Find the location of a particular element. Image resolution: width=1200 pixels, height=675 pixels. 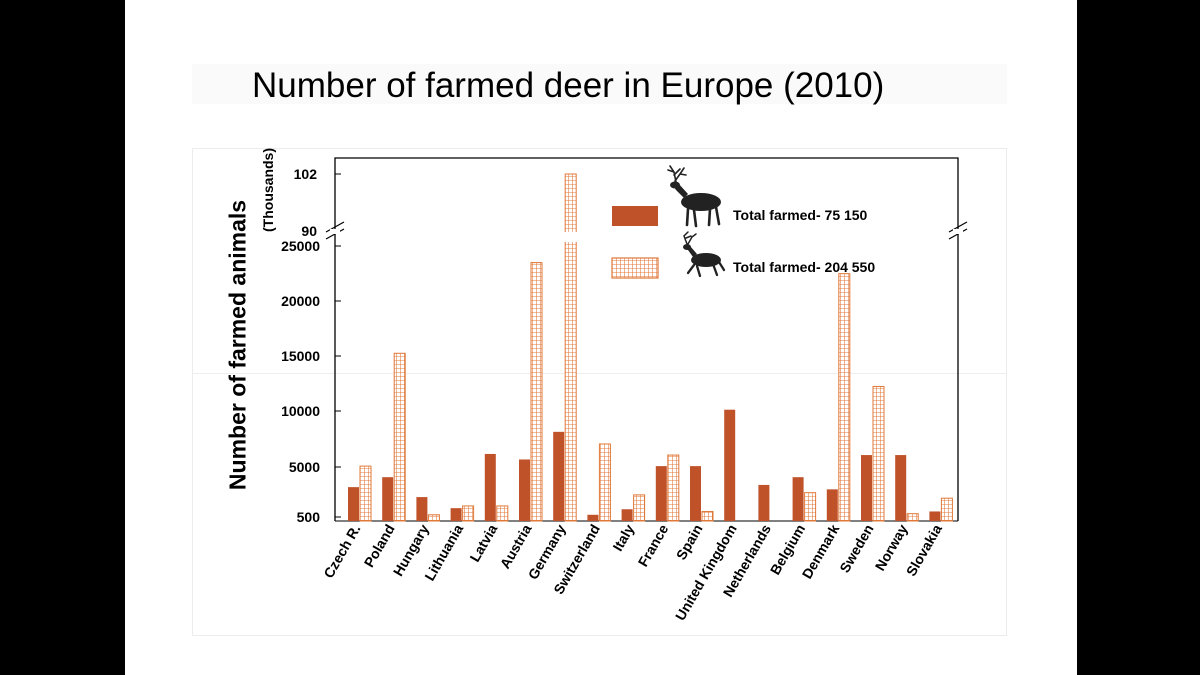

bar-grid-switzerland is located at coordinates (604, 482).